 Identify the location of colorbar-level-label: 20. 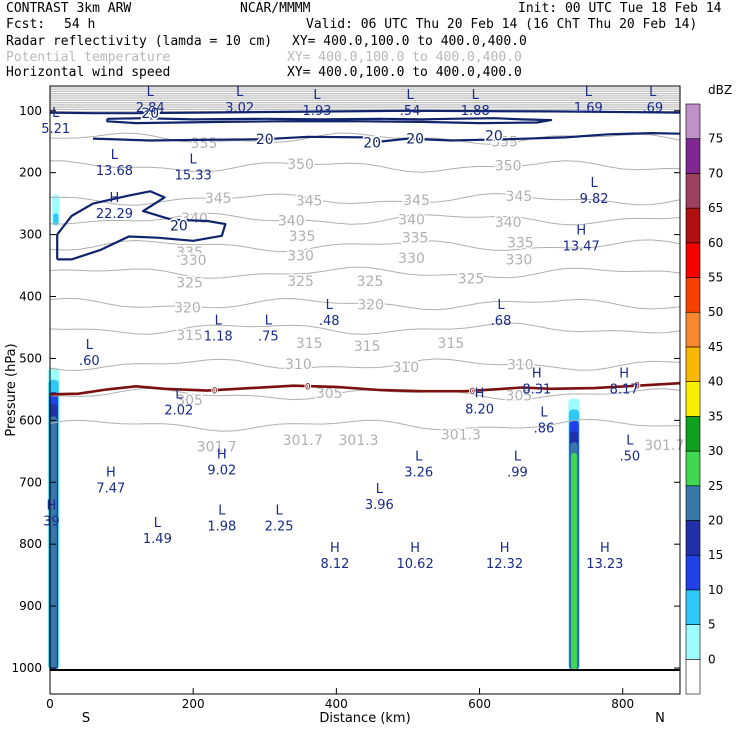
(715, 520).